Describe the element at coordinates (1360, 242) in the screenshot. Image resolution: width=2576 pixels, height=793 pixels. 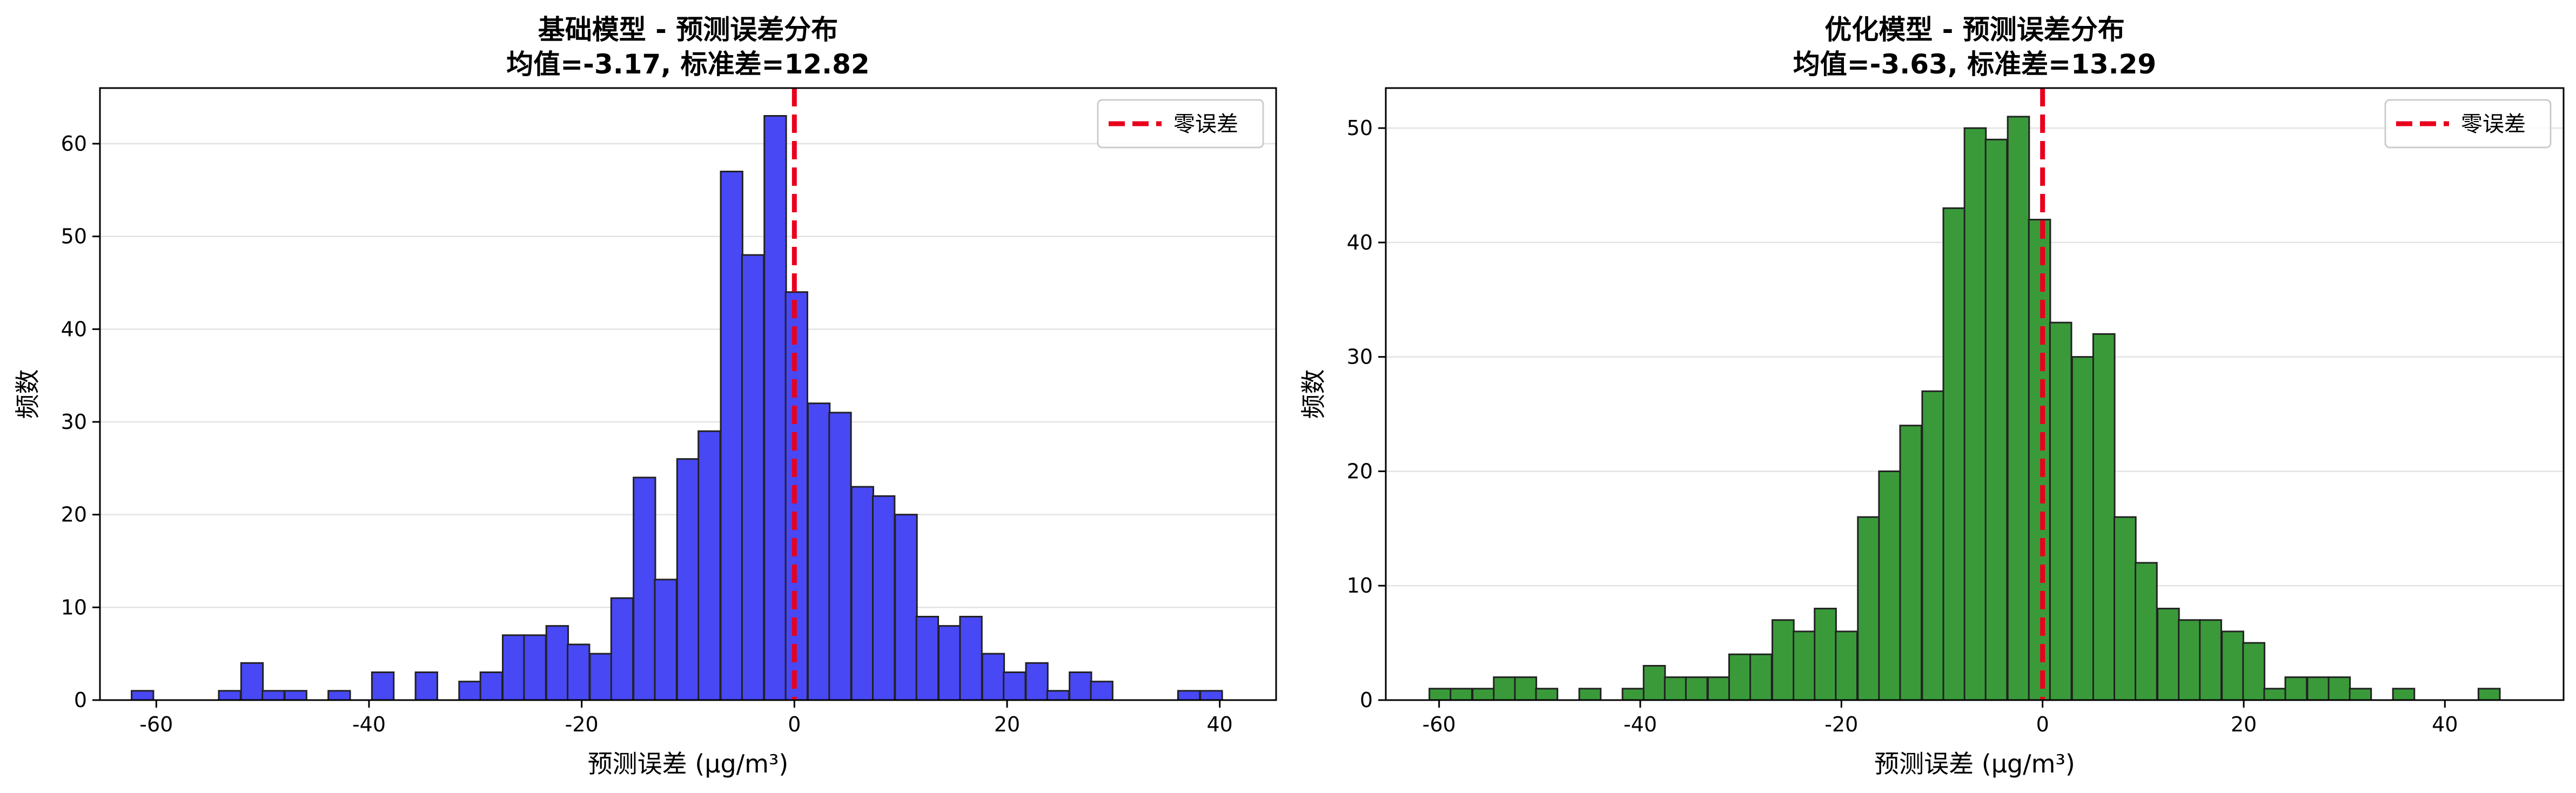
I see `y-tick-label: 40` at that location.